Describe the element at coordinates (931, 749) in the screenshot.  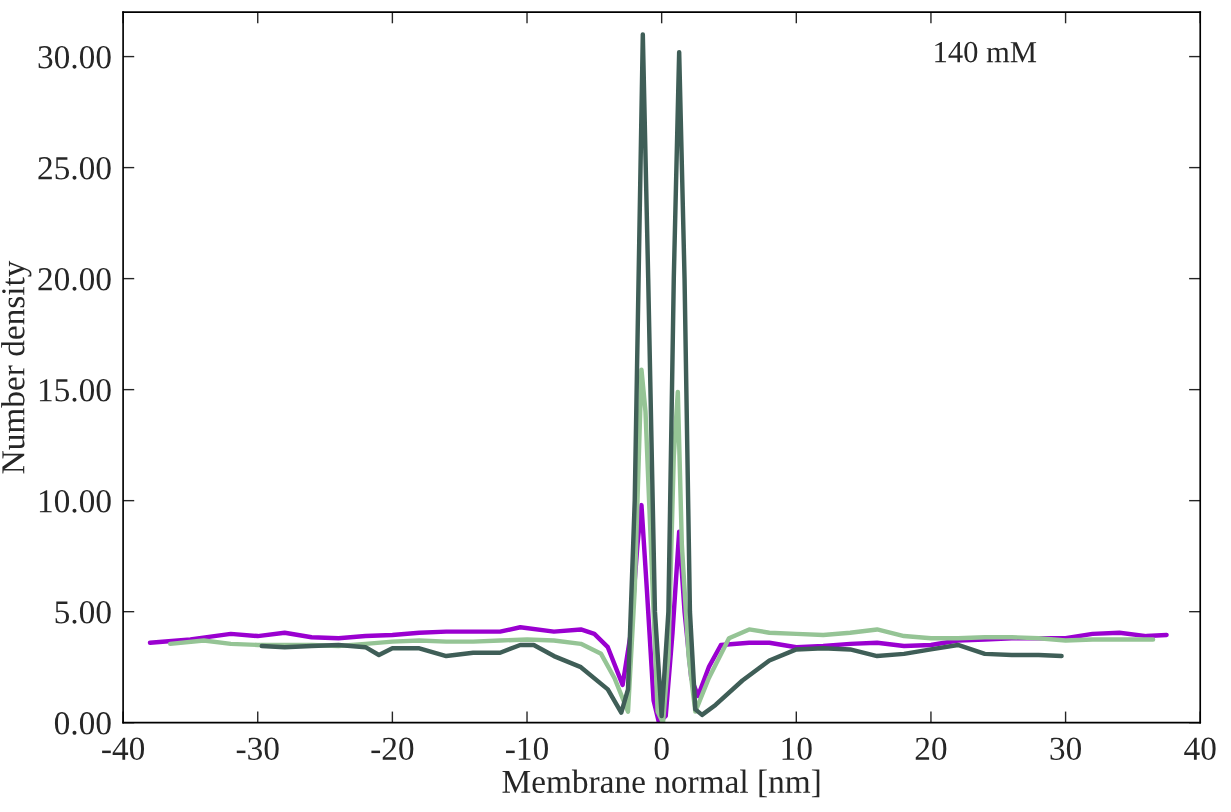
I see `x-tick-label: 20` at that location.